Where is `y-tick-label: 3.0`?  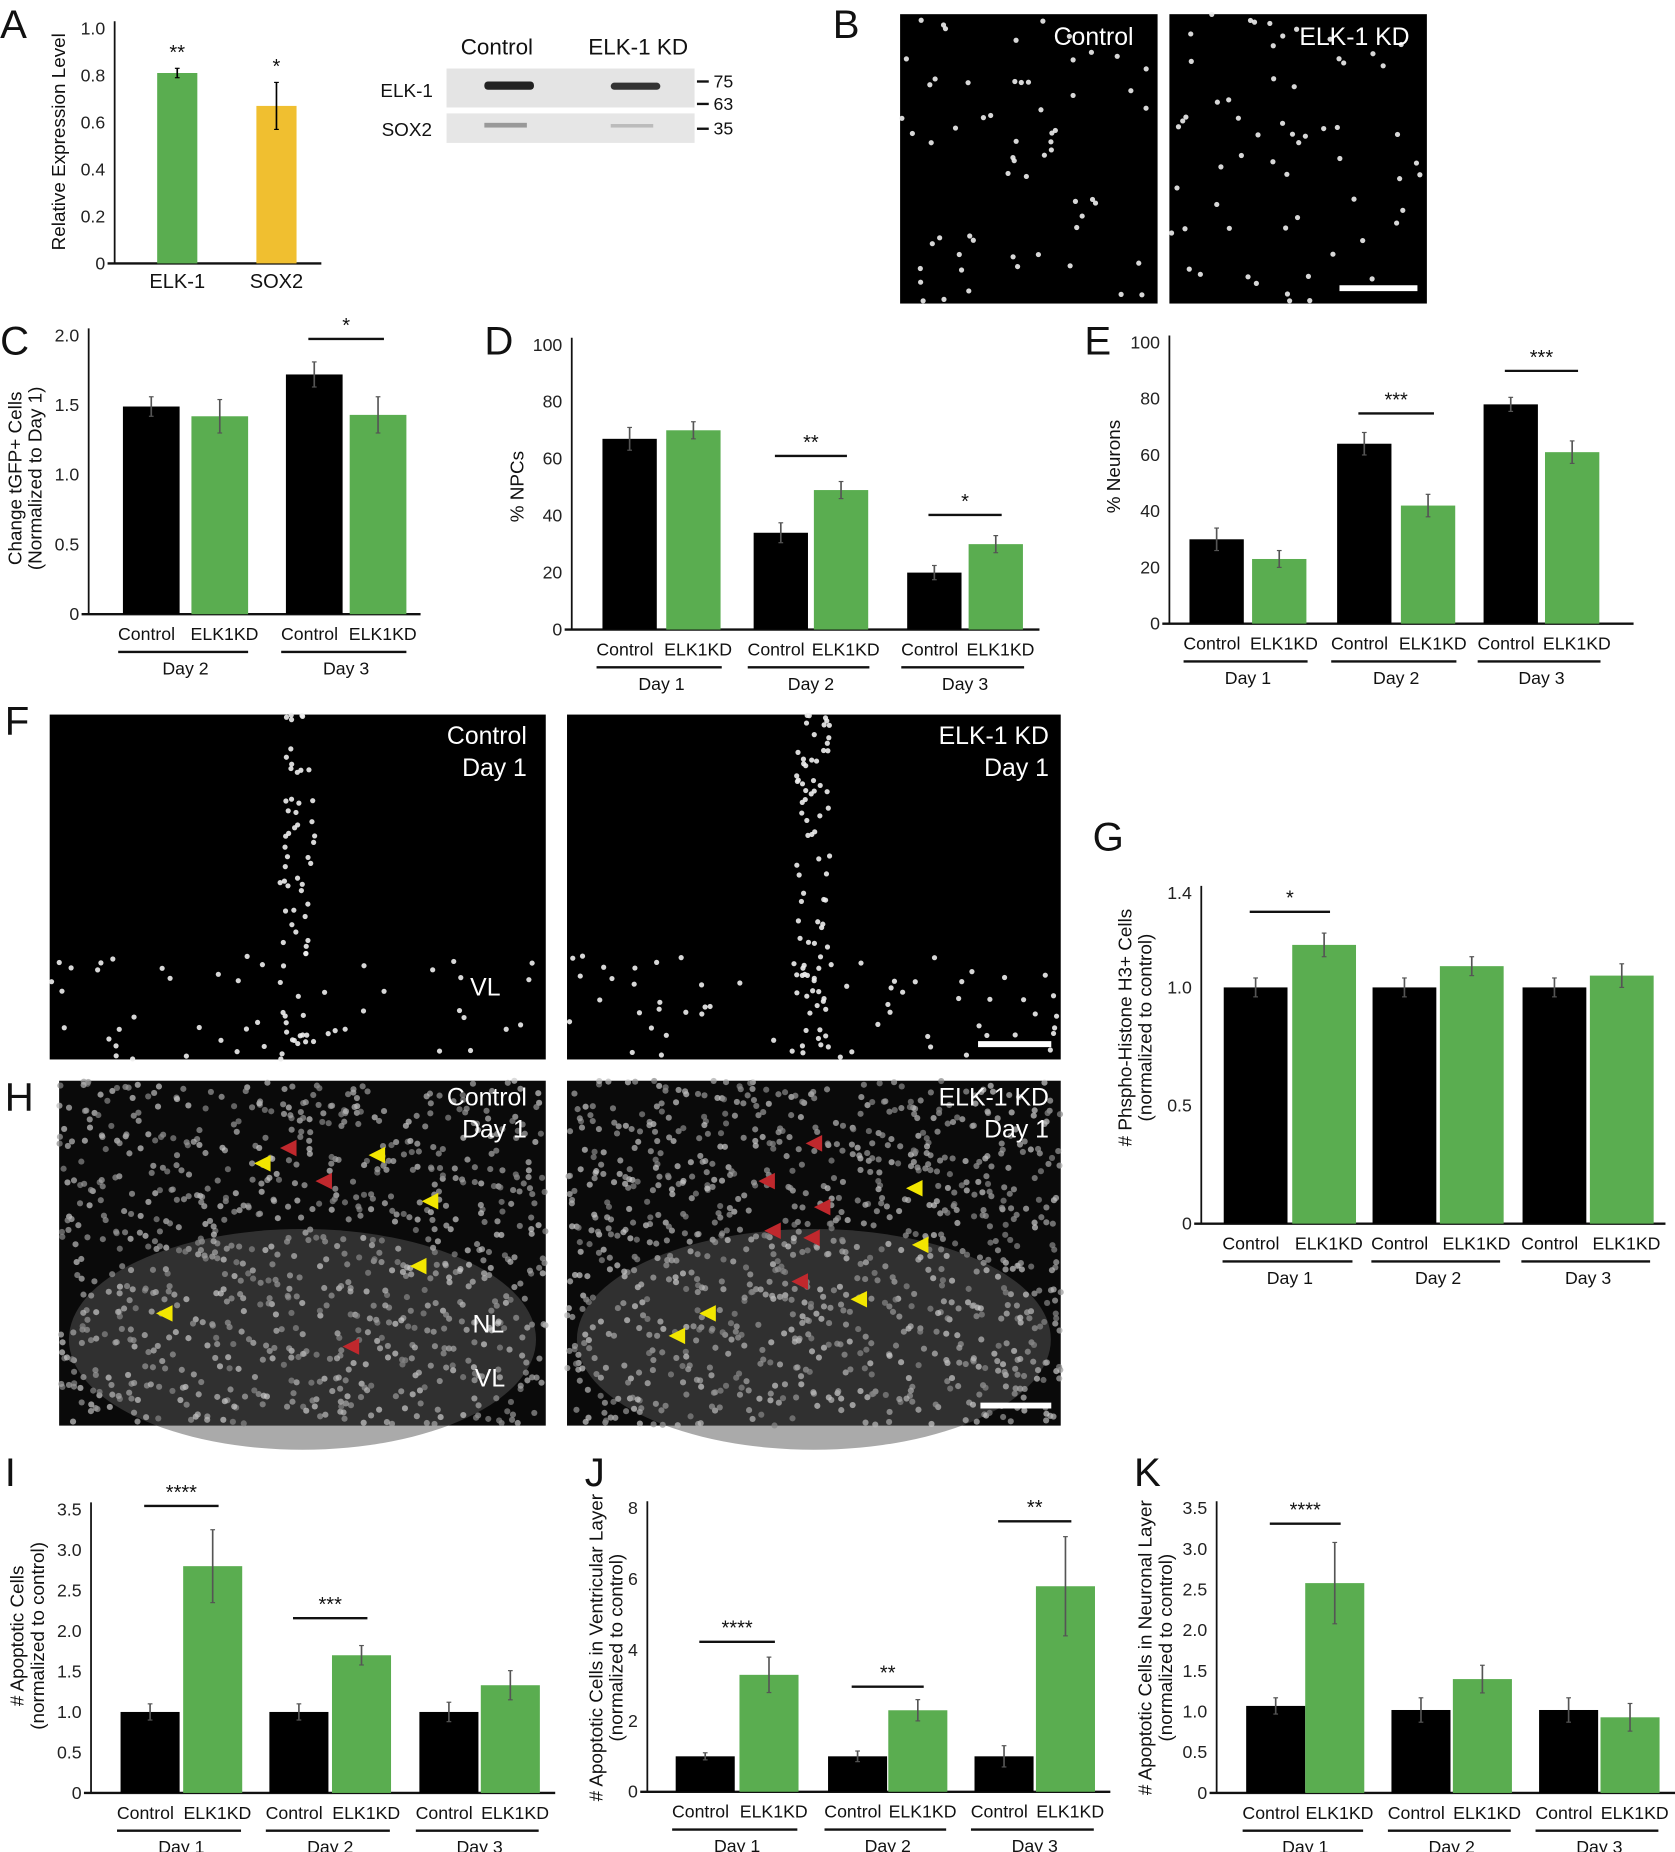 y-tick-label: 3.0 is located at coordinates (1195, 1549).